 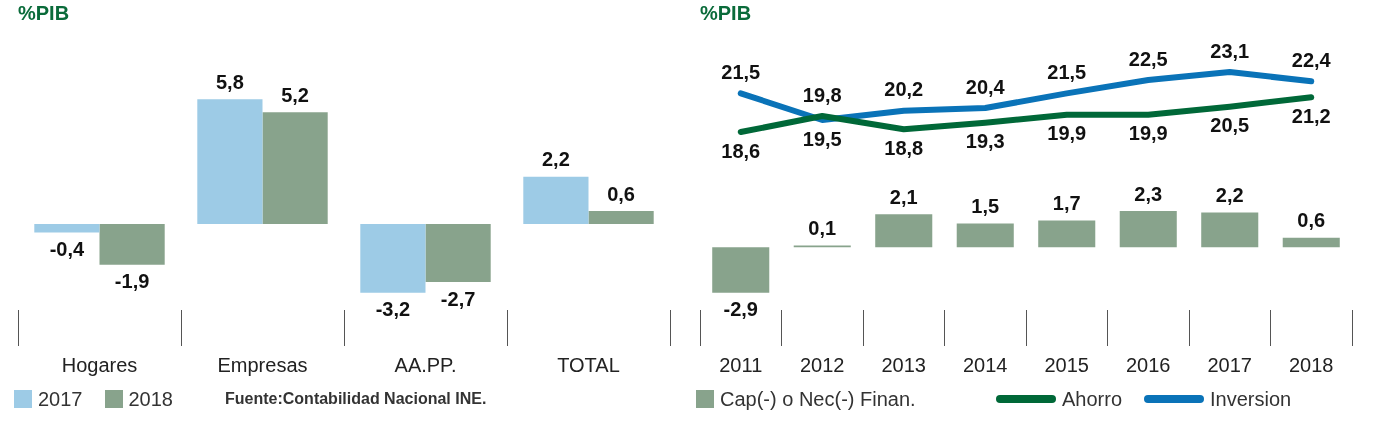 What do you see at coordinates (1066, 202) in the screenshot?
I see `data-label: 1,7` at bounding box center [1066, 202].